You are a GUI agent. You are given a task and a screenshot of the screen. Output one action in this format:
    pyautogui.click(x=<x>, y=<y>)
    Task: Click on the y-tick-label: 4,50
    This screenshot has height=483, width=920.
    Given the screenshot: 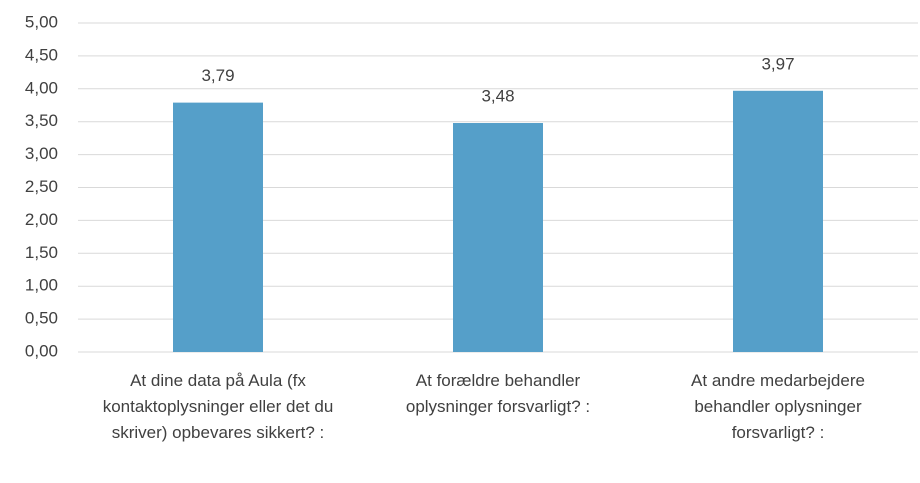 What is the action you would take?
    pyautogui.click(x=41, y=54)
    